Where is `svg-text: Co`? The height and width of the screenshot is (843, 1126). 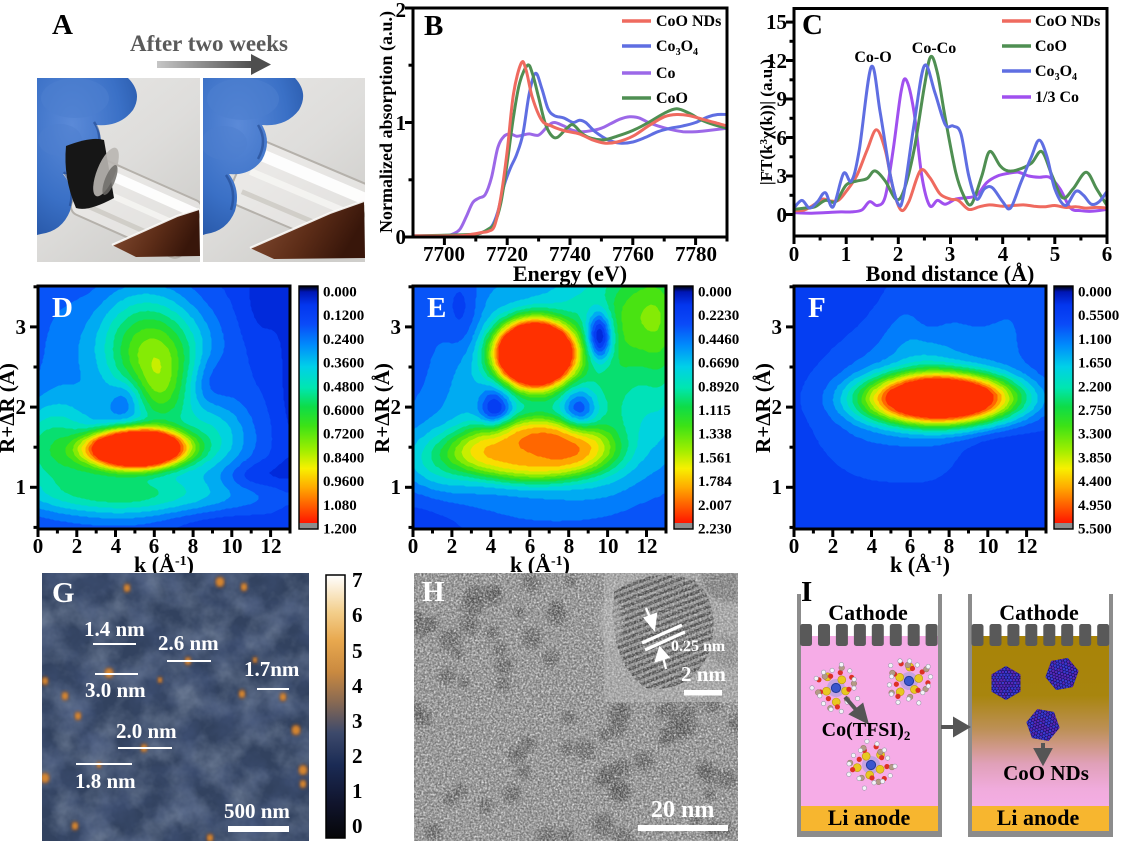 svg-text: Co is located at coordinates (666, 73).